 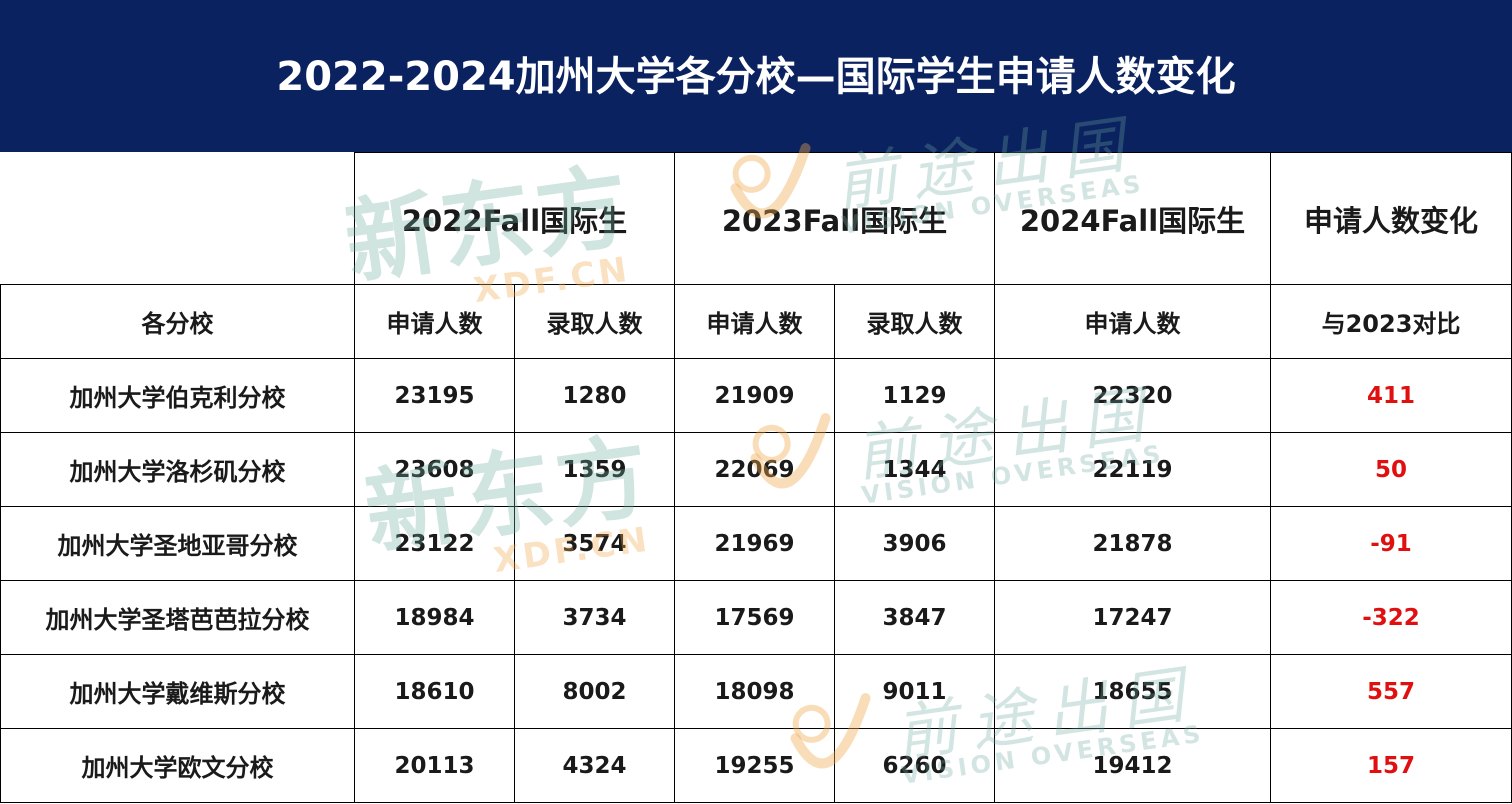 What do you see at coordinates (177, 469) in the screenshot?
I see `cell-school: 加州大学洛杉矶分校` at bounding box center [177, 469].